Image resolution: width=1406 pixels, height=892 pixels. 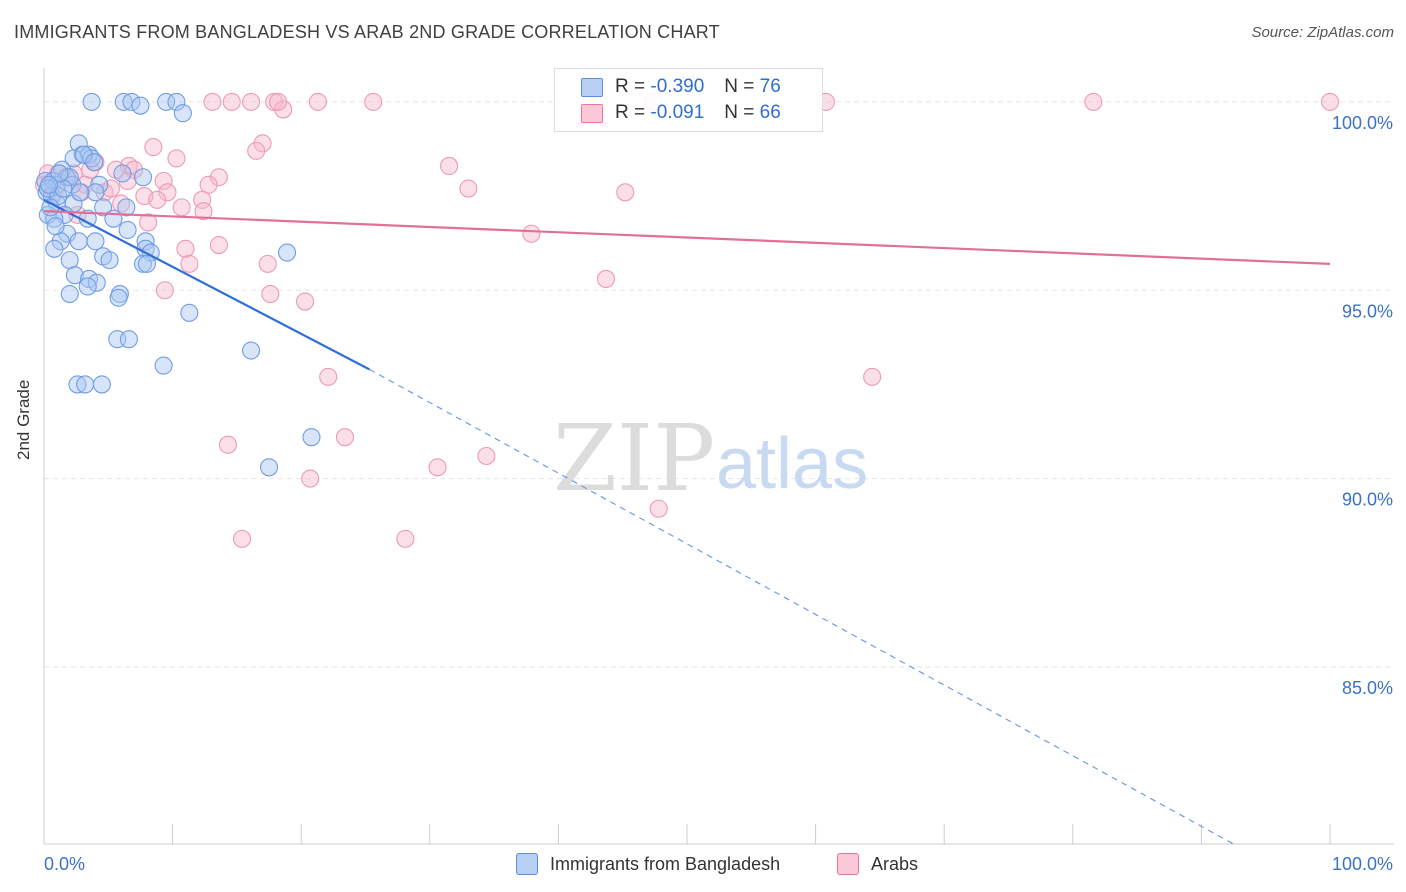 What do you see at coordinates (770, 86) in the screenshot?
I see `legend-n-value: 76` at bounding box center [770, 86].